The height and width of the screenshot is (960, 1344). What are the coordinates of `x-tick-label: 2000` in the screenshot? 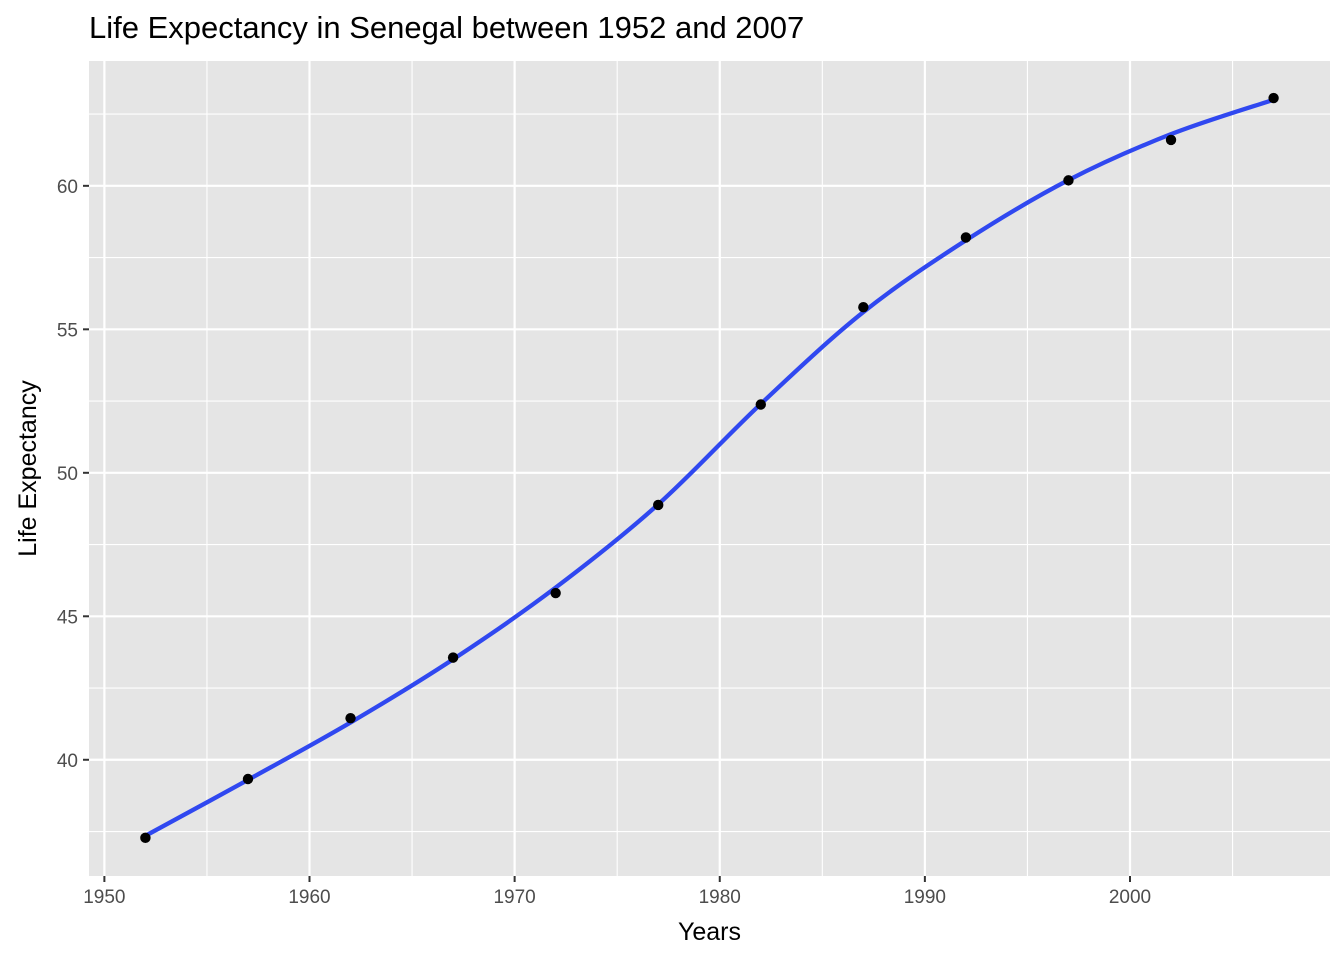 It's located at (1130, 897).